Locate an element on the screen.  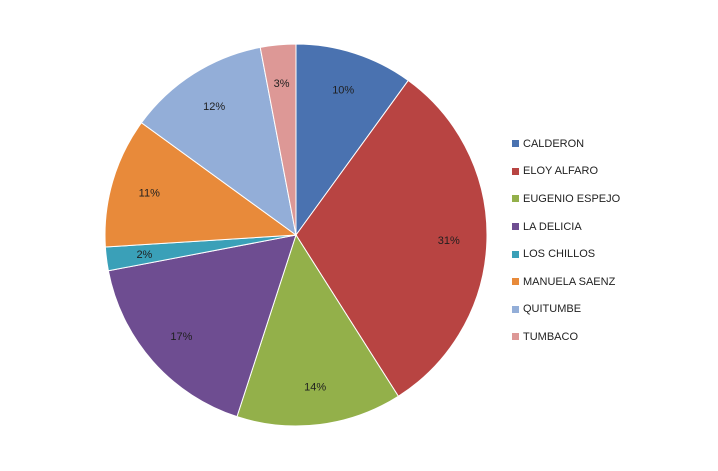
pie-slice-calderon is located at coordinates (352, 140).